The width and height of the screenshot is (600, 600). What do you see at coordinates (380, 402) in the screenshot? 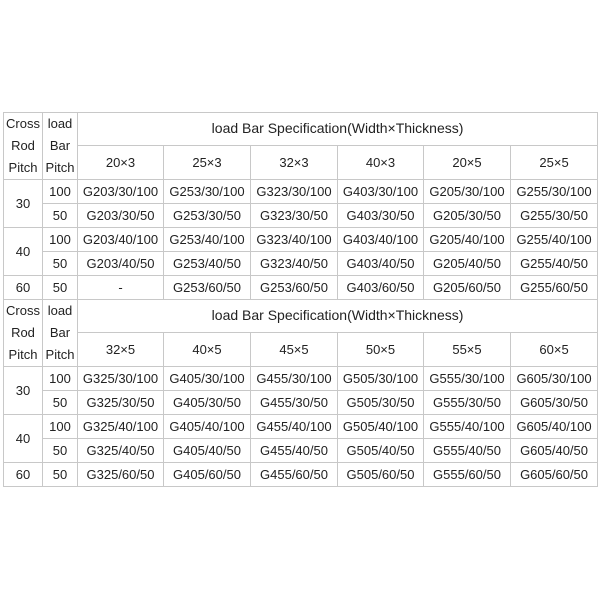
I see `model-code: G505/30/50` at bounding box center [380, 402].